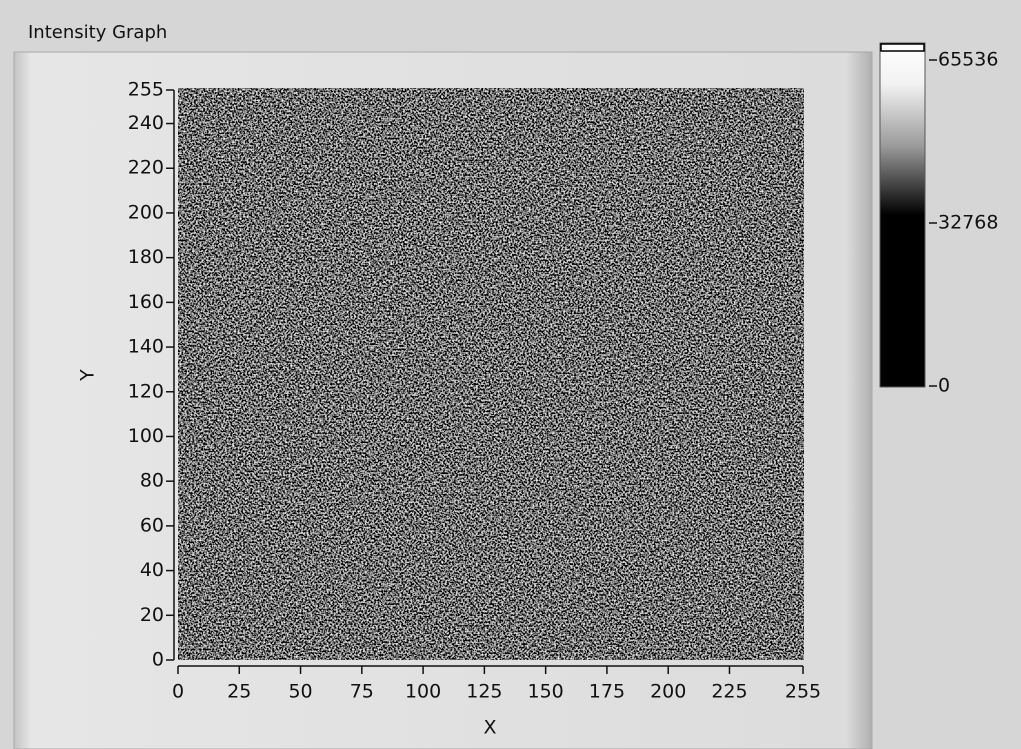 Image resolution: width=1021 pixels, height=749 pixels. Describe the element at coordinates (88, 375) in the screenshot. I see `y-axis-title: Y` at that location.